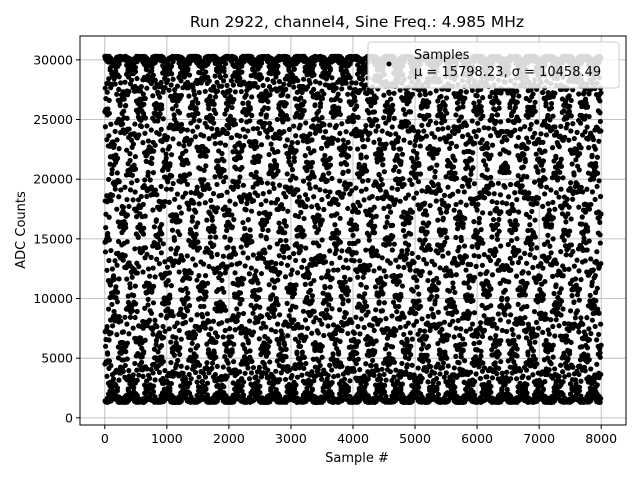  What do you see at coordinates (53, 119) in the screenshot?
I see `y-tick-label: 25000` at bounding box center [53, 119].